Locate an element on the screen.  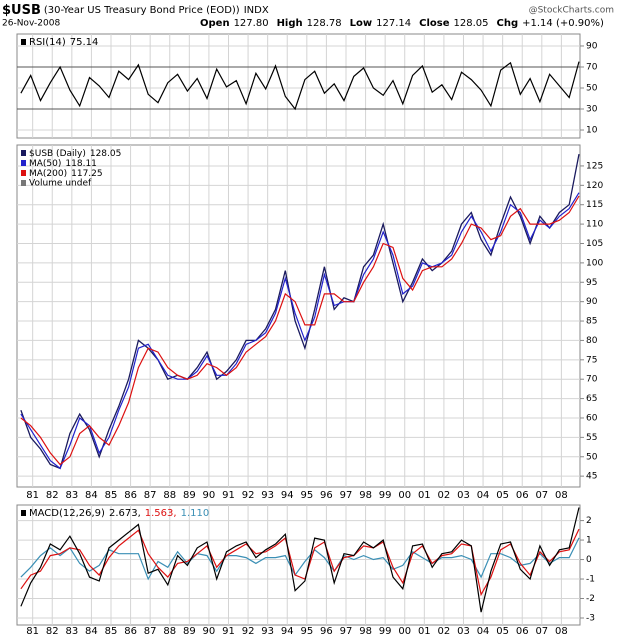
x-tick-label: 94 is located at coordinates (287, 495).